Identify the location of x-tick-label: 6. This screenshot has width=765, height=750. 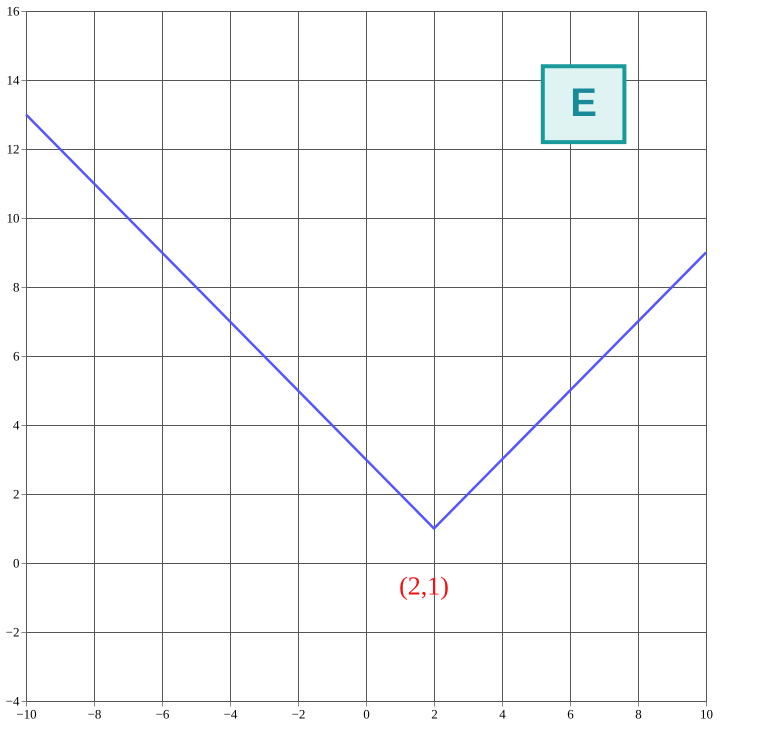
(570, 714).